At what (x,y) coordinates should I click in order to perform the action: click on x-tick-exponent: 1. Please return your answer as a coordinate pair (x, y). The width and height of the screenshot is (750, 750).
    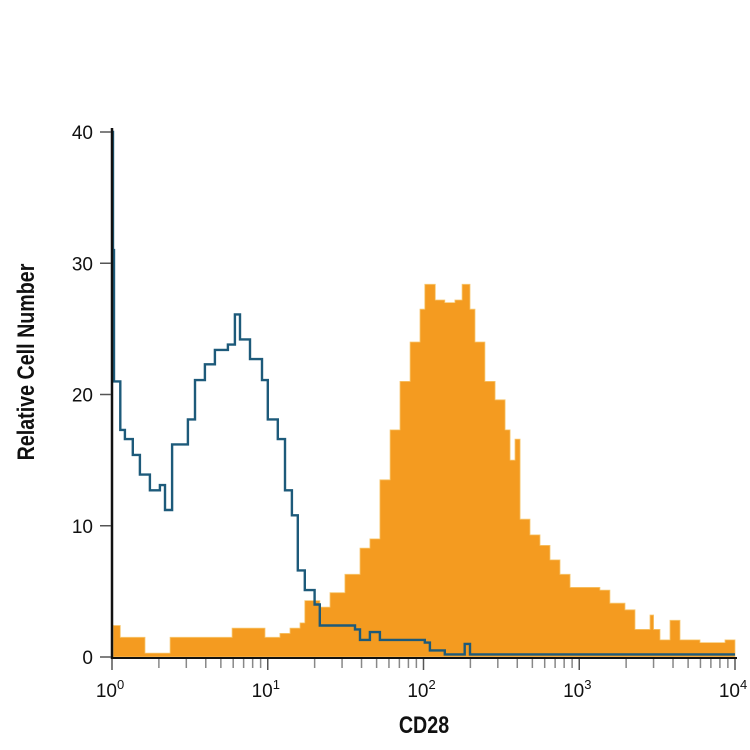
    Looking at the image, I should click on (276, 684).